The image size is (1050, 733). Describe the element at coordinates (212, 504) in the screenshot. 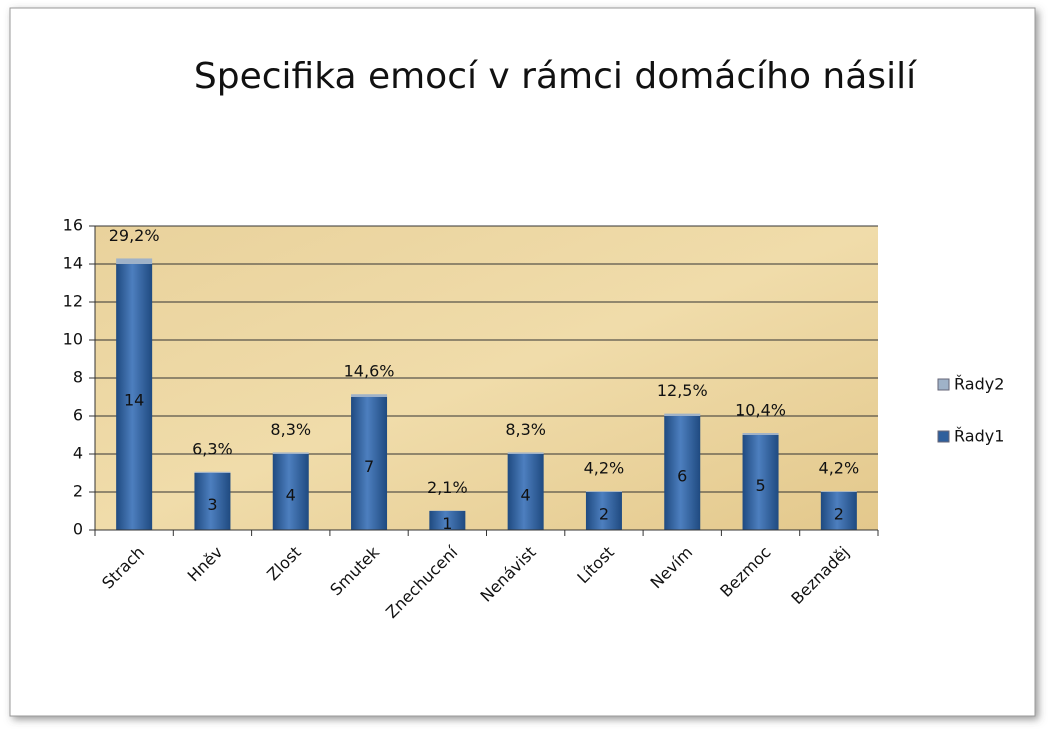

I see `data-label: 3` at that location.